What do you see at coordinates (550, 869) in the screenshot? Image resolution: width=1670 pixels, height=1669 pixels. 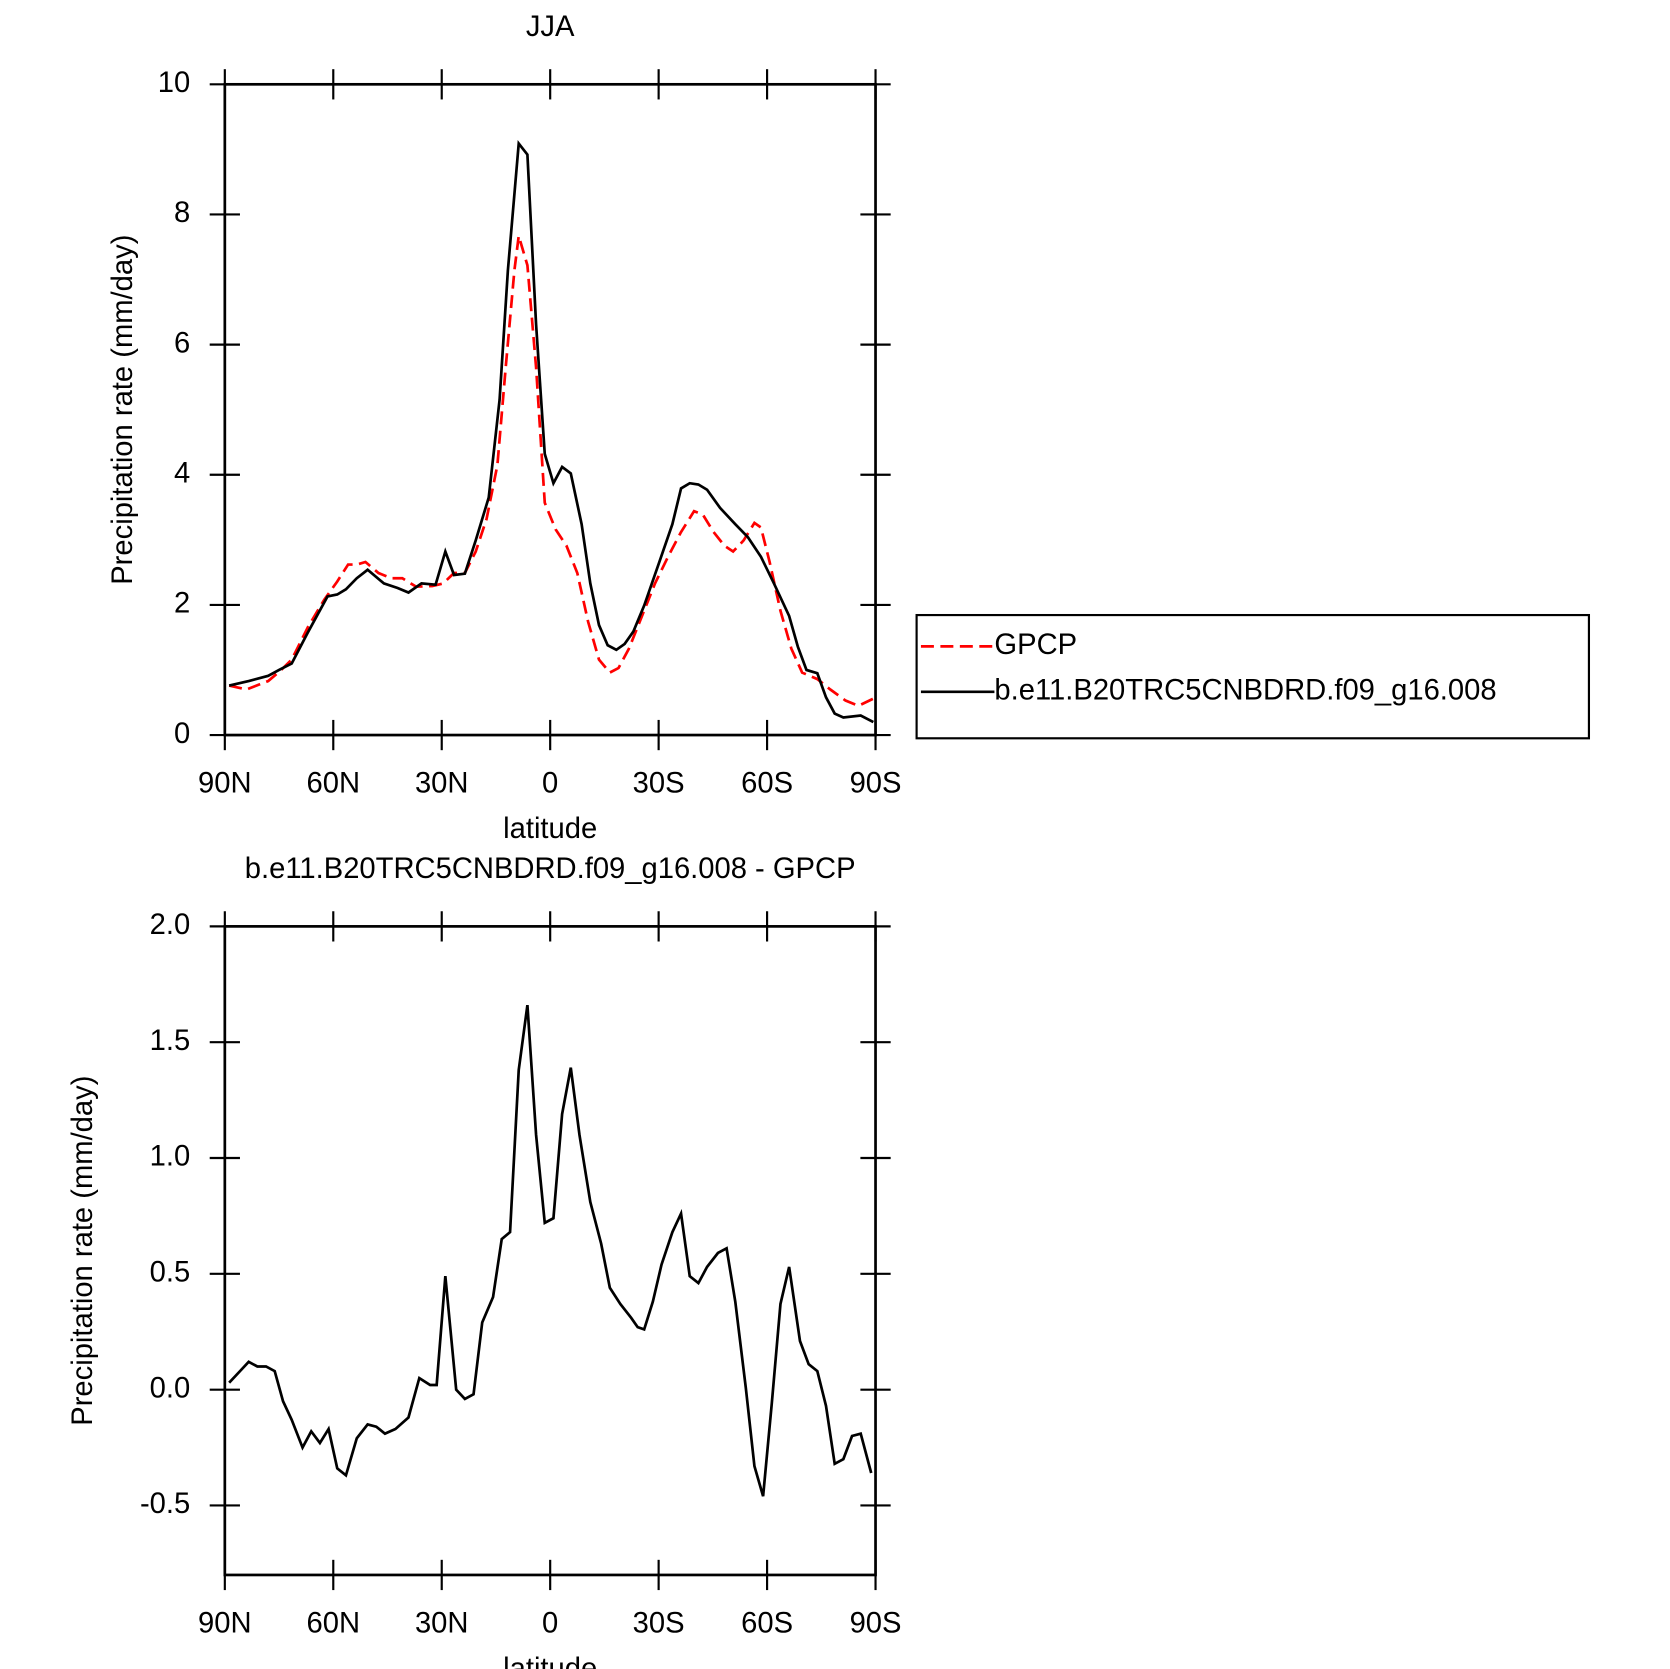 I see `chart-title: b.e11.B20TRC5CNBDRD.f09_g16.008 - GPCP` at bounding box center [550, 869].